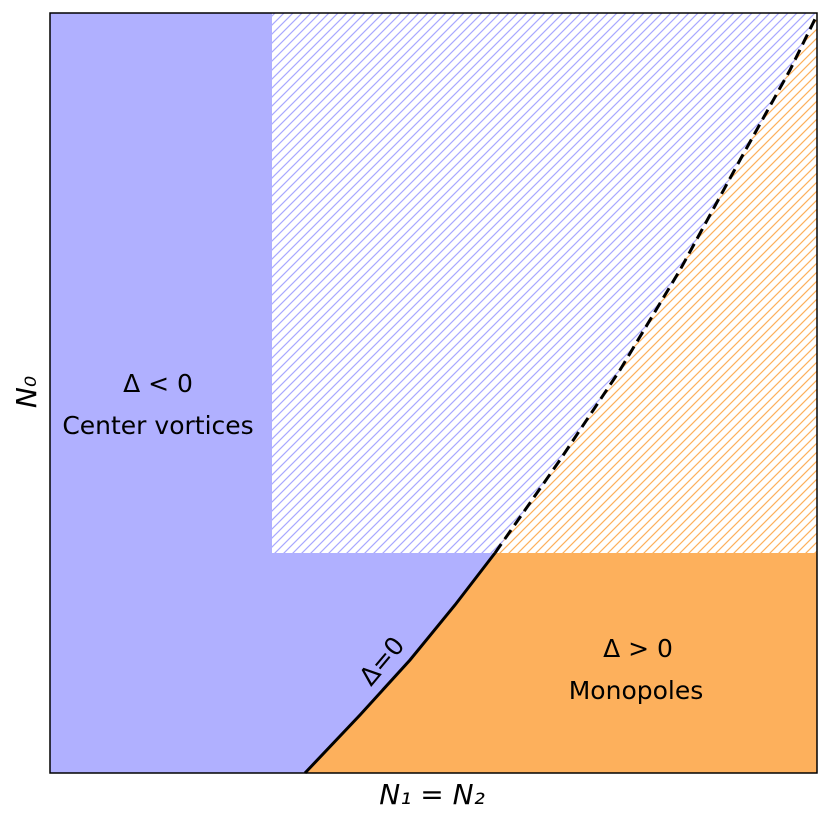  I want to click on region-symbol: Δ > 0, so click(638, 648).